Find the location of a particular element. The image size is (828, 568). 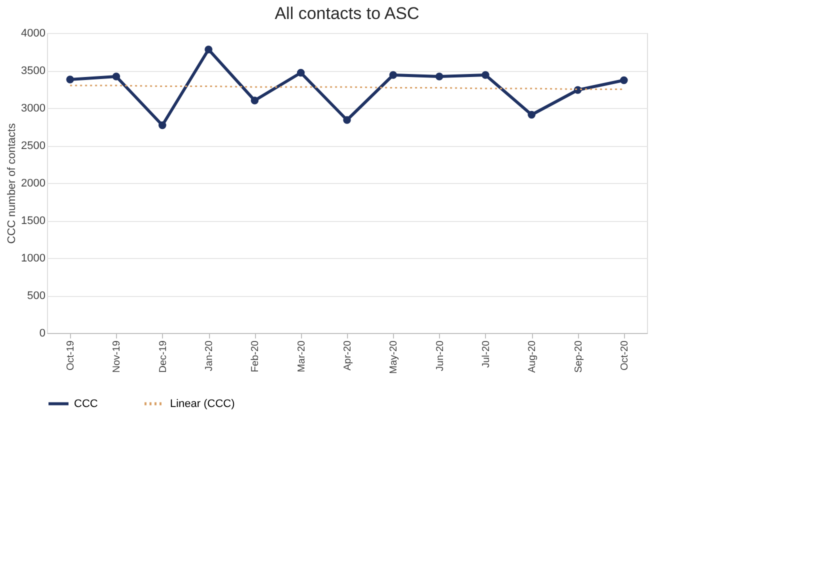

x-tick-label: Sep-20 is located at coordinates (578, 356).